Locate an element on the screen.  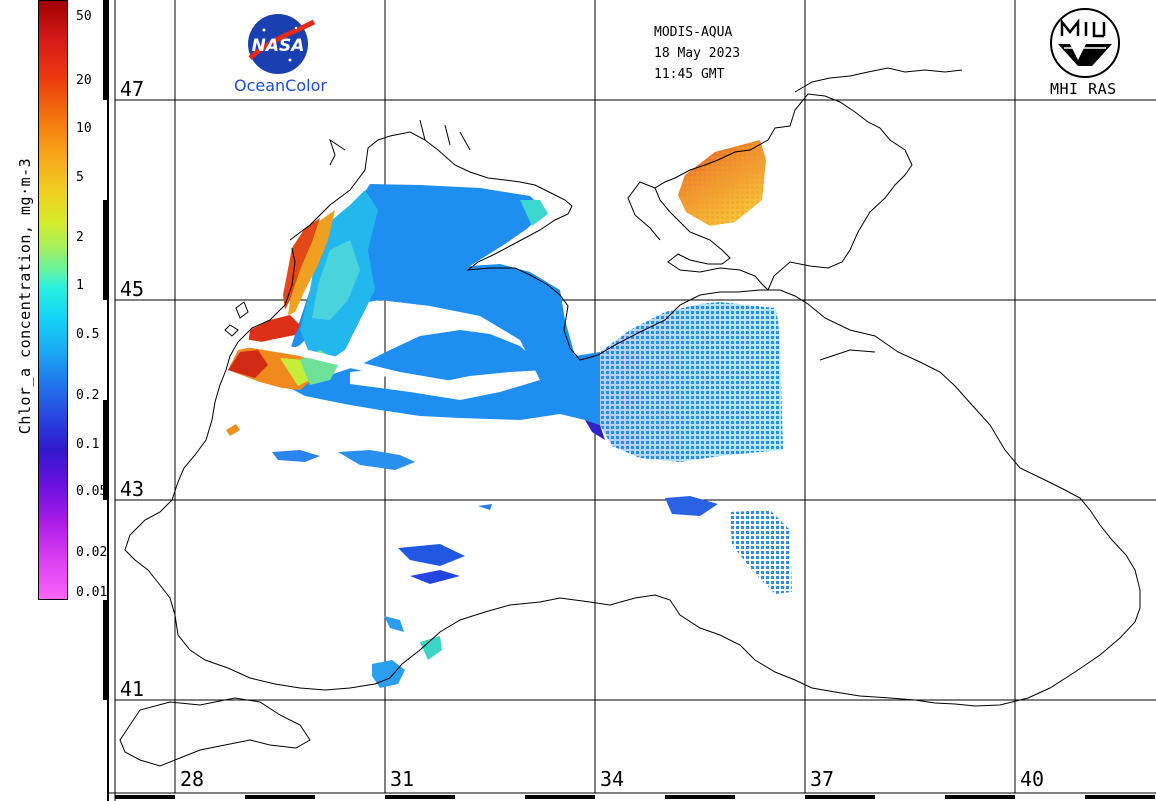
latitude-label: 41 is located at coordinates (132, 689).